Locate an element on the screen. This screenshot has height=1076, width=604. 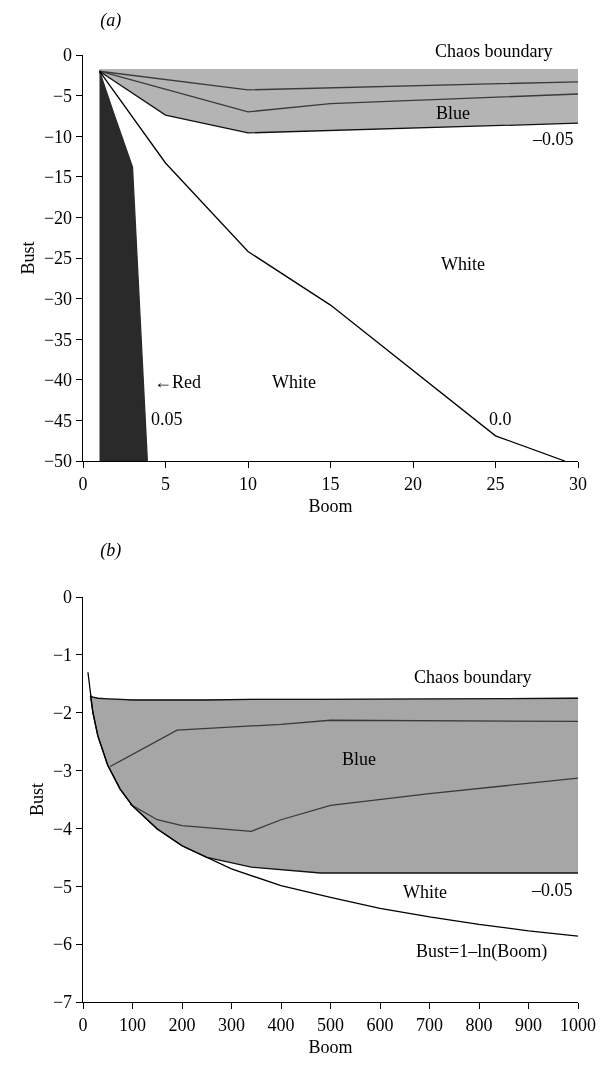
x-tick-label: 20 is located at coordinates (413, 483).